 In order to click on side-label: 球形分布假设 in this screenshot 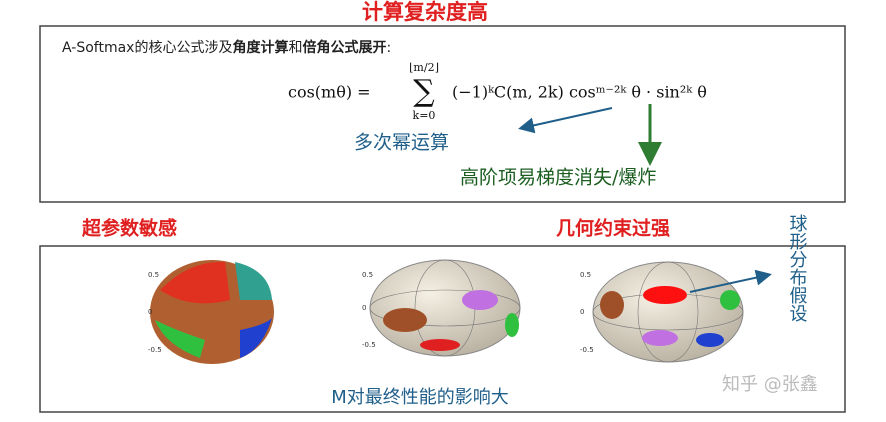, I will do `click(797, 268)`.